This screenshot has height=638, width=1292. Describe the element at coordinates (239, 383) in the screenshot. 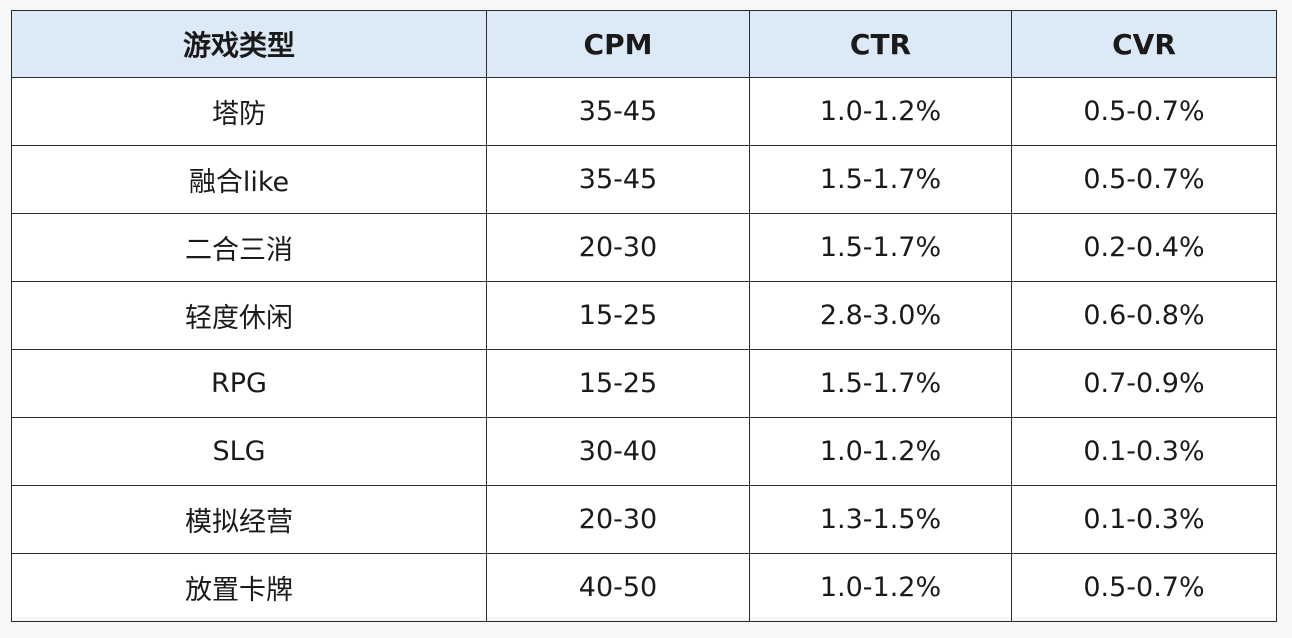

I see `cell-game-type-label: RPG` at that location.